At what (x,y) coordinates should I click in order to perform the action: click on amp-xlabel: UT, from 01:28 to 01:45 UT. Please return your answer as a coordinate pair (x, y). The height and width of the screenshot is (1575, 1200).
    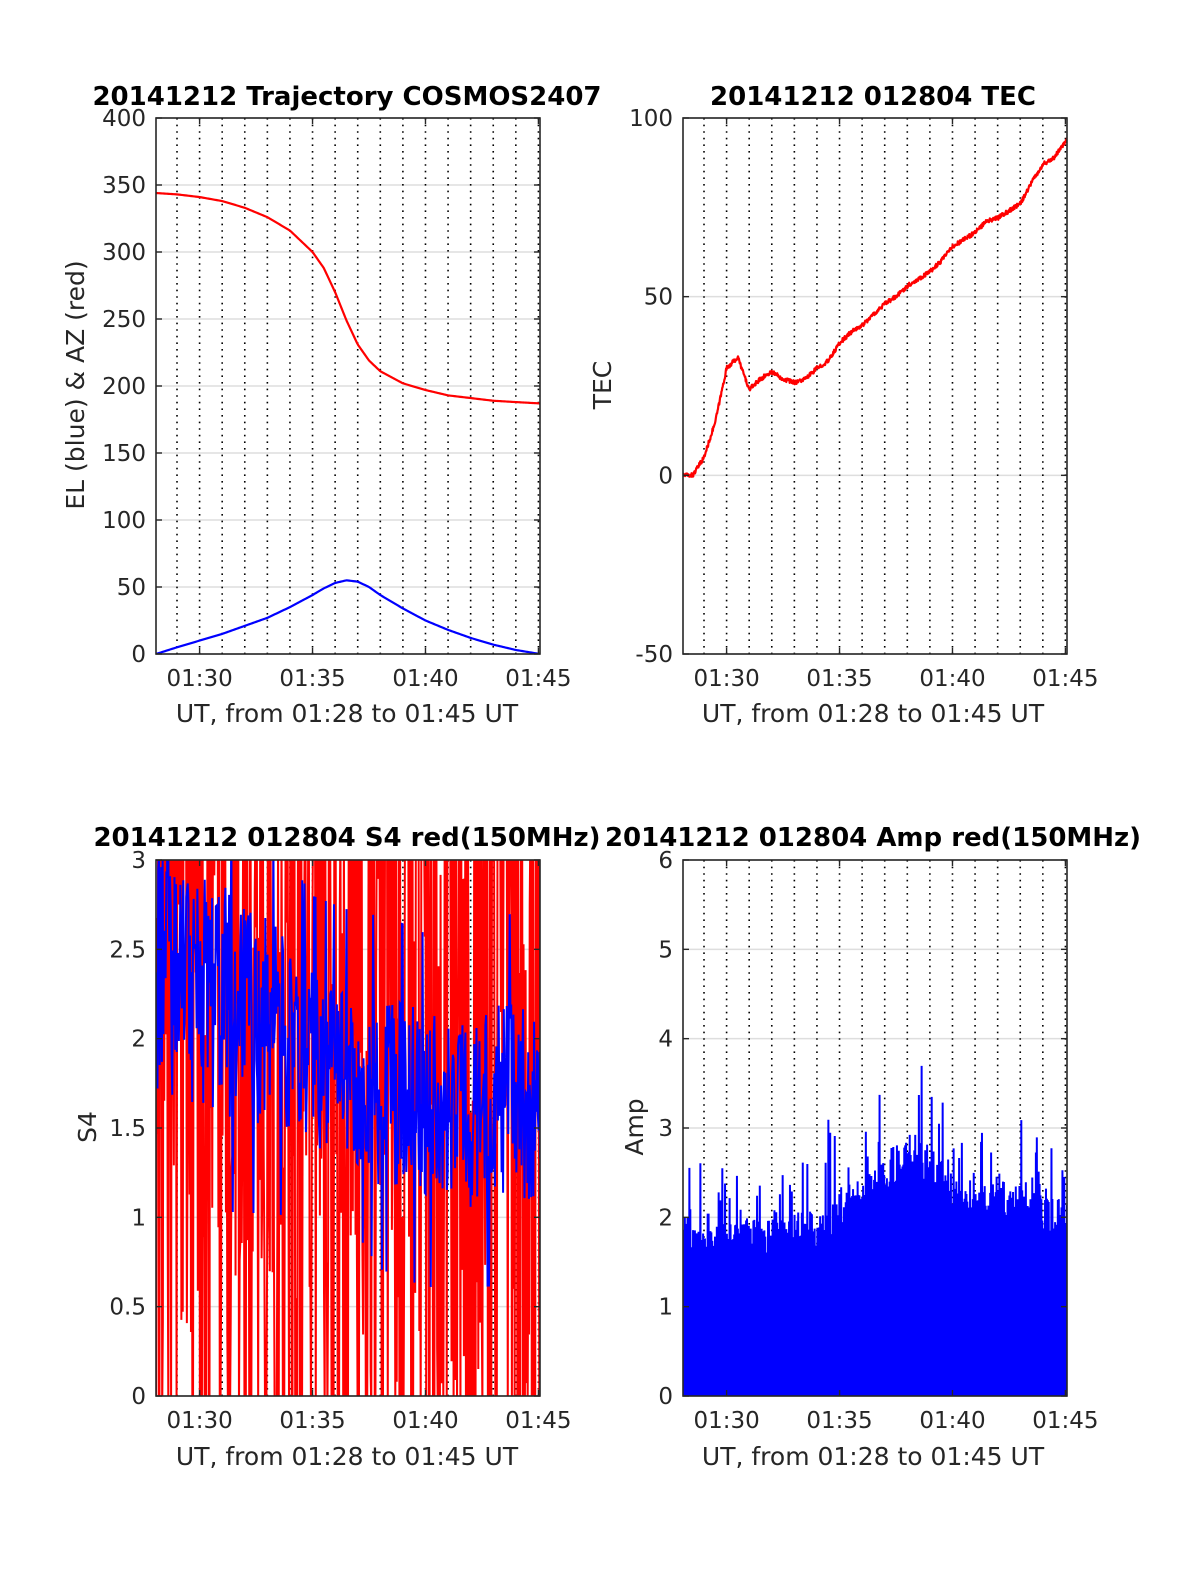
    Looking at the image, I should click on (873, 1456).